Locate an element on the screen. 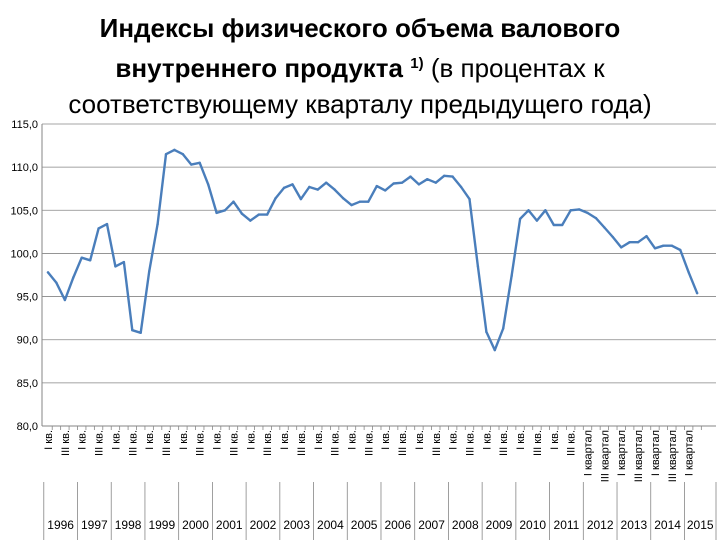 This screenshot has height=540, width=720. year-label: 2014 is located at coordinates (667, 525).